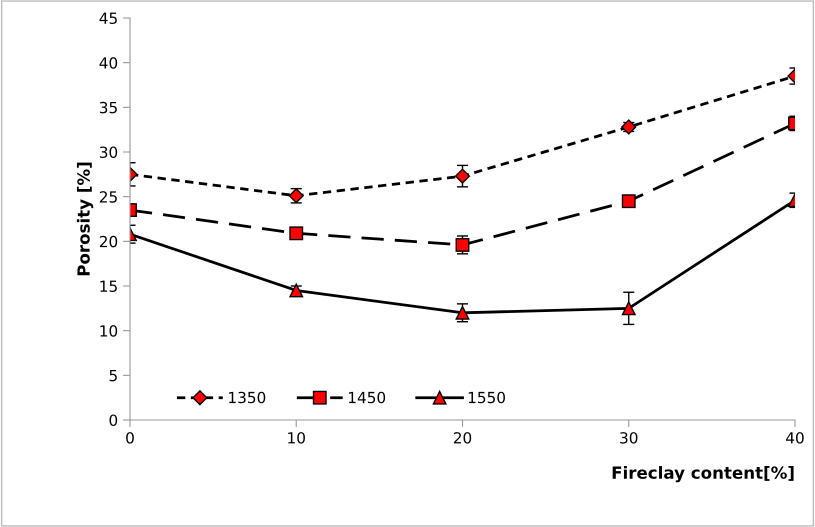  What do you see at coordinates (629, 438) in the screenshot?
I see `x-tick-label: 30` at bounding box center [629, 438].